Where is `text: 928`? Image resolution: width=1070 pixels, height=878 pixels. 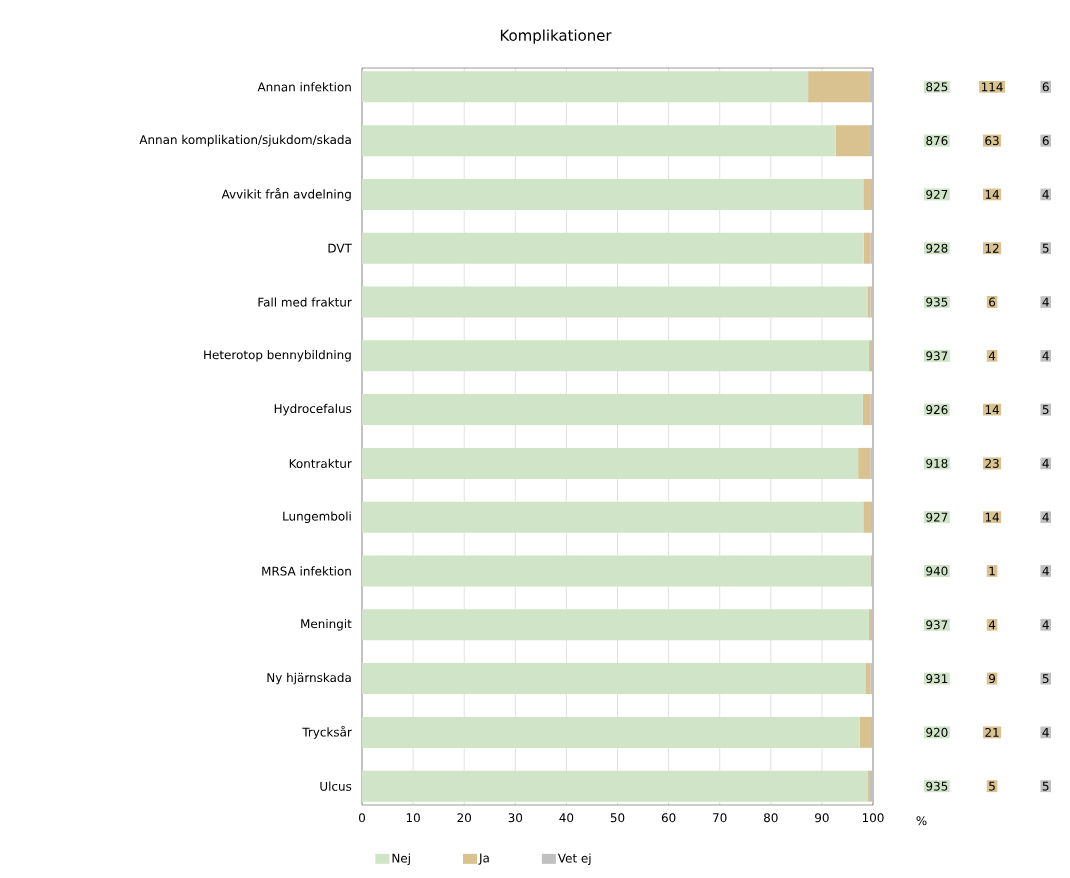 text: 928 is located at coordinates (937, 248).